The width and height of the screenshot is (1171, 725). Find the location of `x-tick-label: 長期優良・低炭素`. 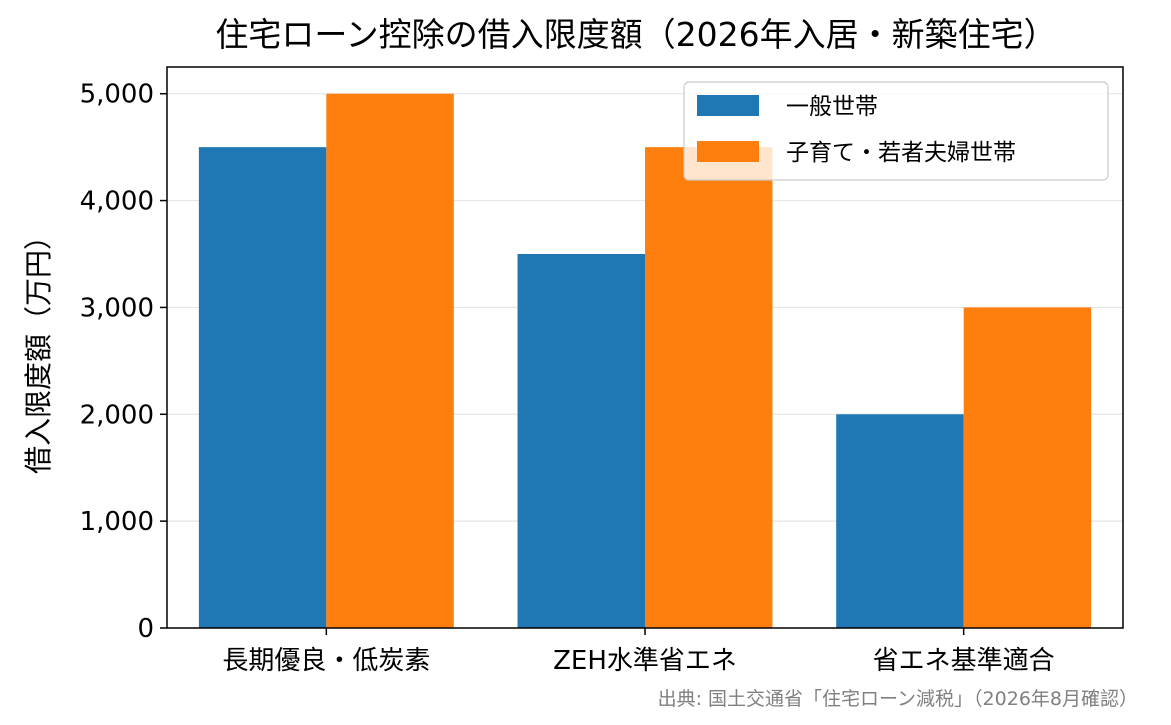

x-tick-label: 長期優良・低炭素 is located at coordinates (326, 661).